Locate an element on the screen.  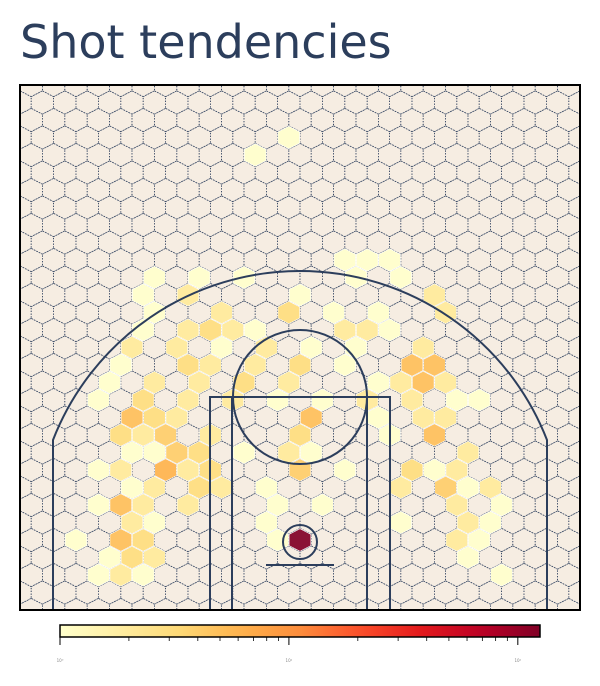
colorbar: 10⁰ 10¹ 10² is located at coordinates (299, 643).